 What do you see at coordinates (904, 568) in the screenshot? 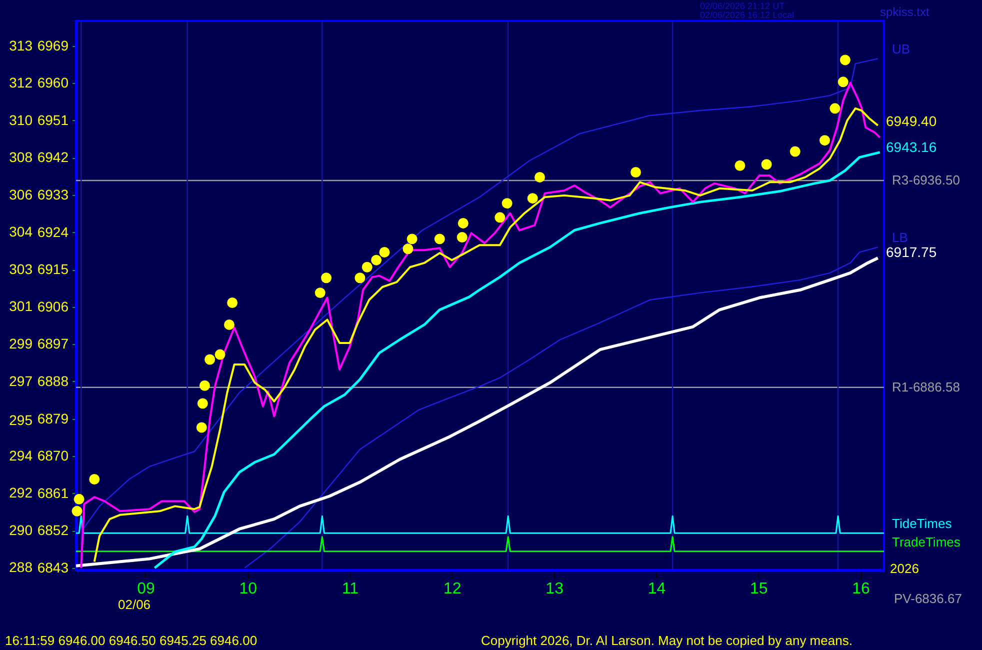
I see `text: 2026` at bounding box center [904, 568].